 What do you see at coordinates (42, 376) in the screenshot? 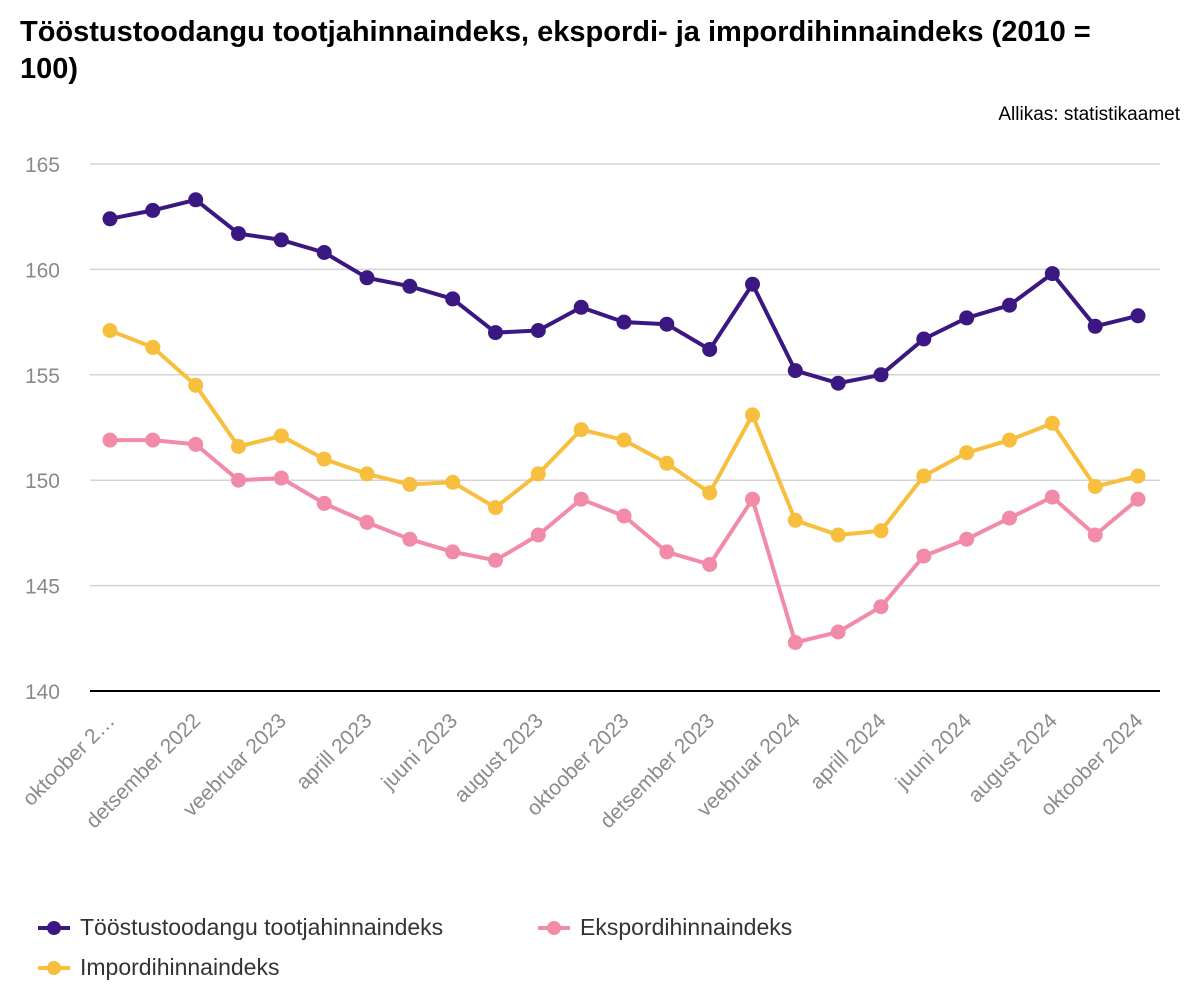
I see `y-tick-label: 155` at bounding box center [42, 376].